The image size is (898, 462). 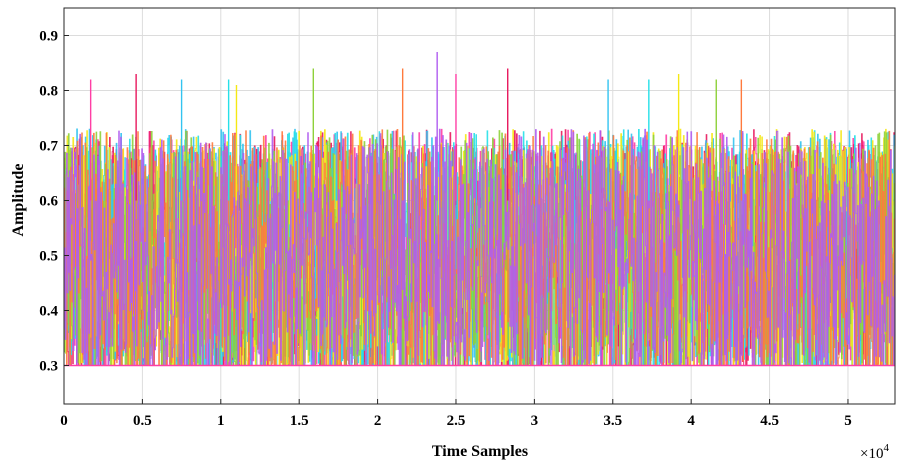 What do you see at coordinates (848, 421) in the screenshot?
I see `x-tick-label: 5` at bounding box center [848, 421].